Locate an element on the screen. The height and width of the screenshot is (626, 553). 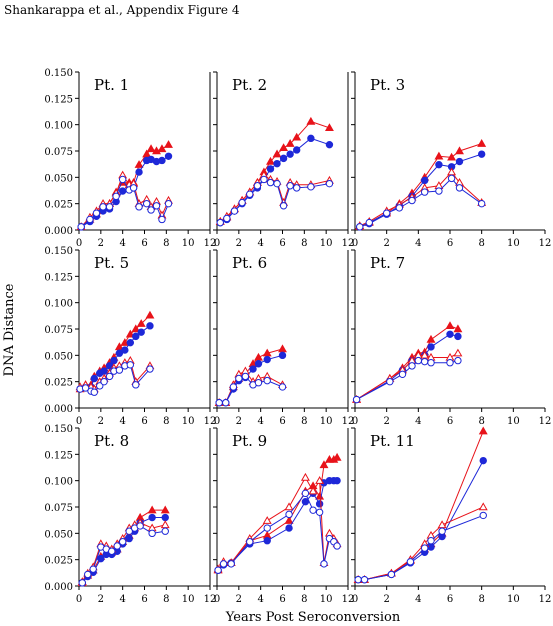
panel-pt-6: 0 2 4 6 8 10 12 Pt. 6 is located at coordinates (283, 338).